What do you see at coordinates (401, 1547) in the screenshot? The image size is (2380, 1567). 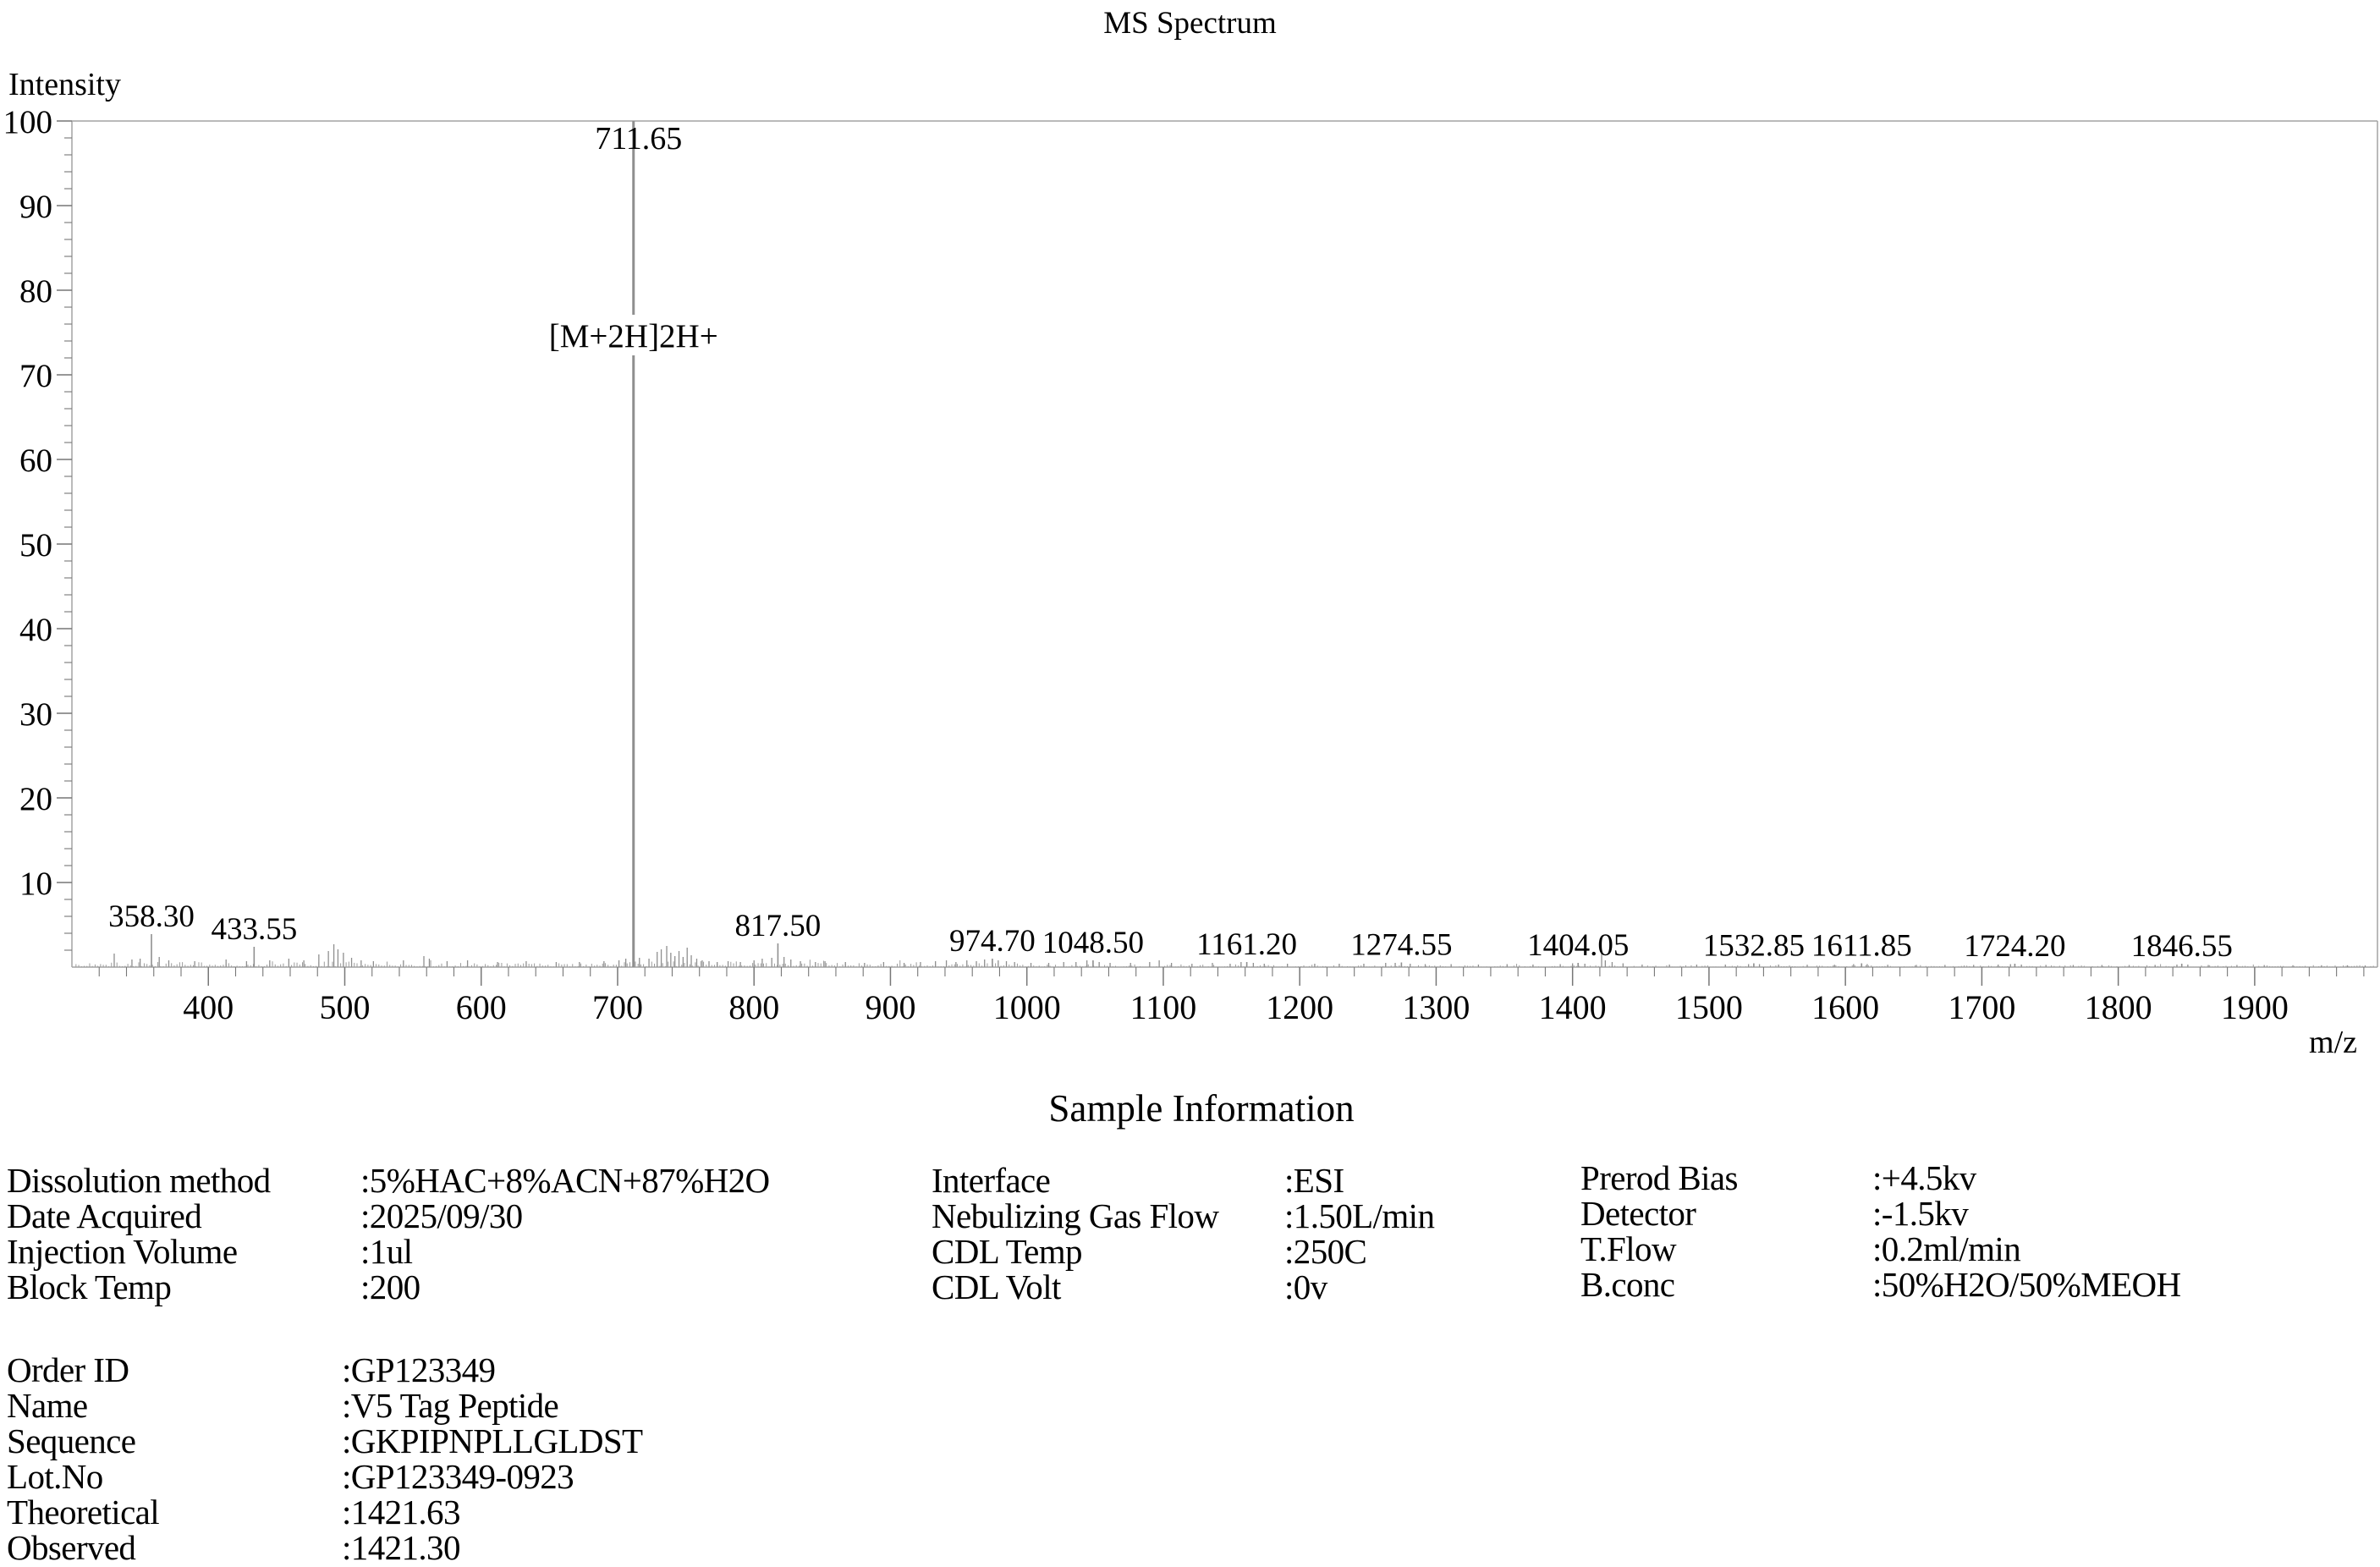 I see `info-value: :1421.30` at bounding box center [401, 1547].